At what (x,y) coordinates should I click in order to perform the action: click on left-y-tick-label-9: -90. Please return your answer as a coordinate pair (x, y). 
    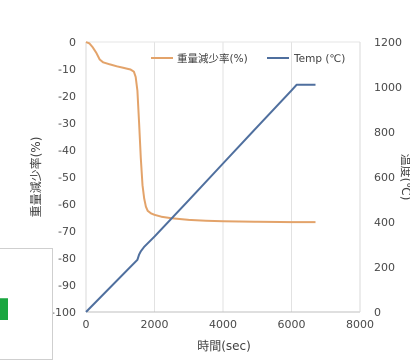
    Looking at the image, I should click on (67, 285).